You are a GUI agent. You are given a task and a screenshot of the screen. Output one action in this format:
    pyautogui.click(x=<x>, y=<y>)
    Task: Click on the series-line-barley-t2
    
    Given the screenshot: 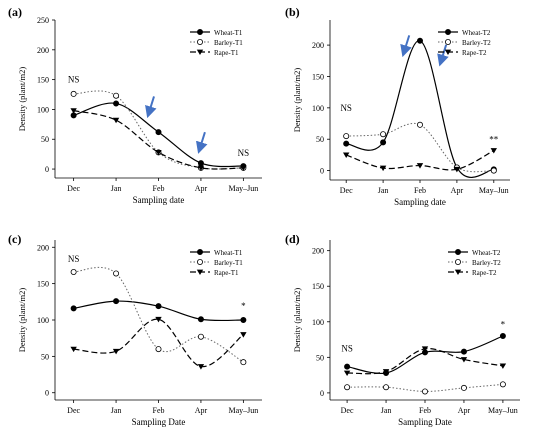 What is the action you would take?
    pyautogui.click(x=420, y=148)
    